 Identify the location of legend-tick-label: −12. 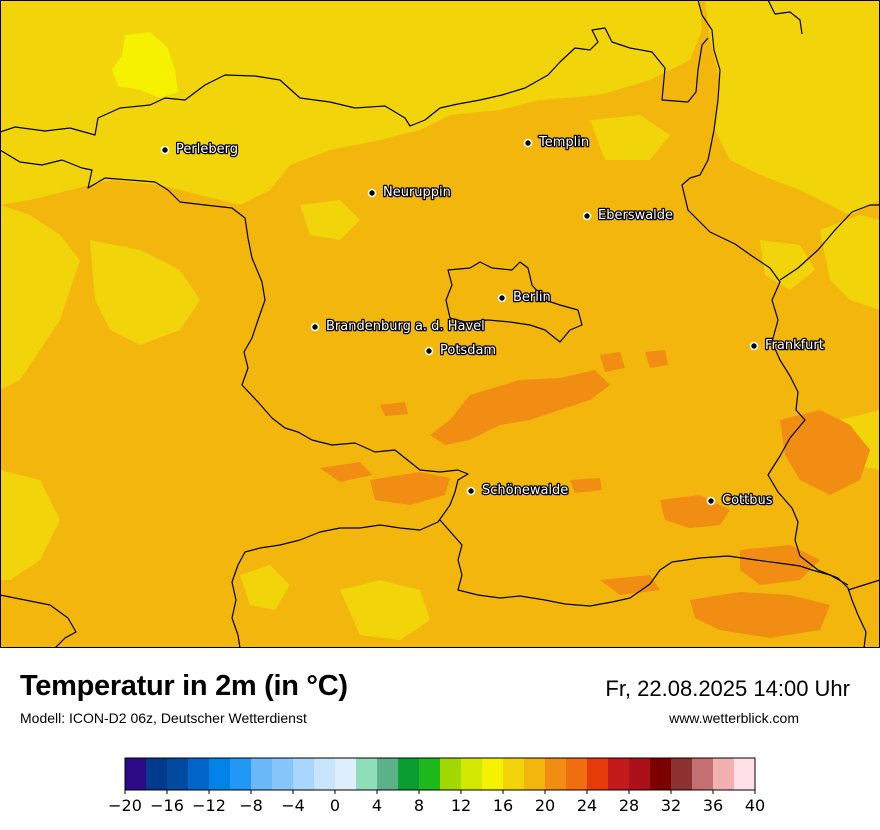
(209, 805).